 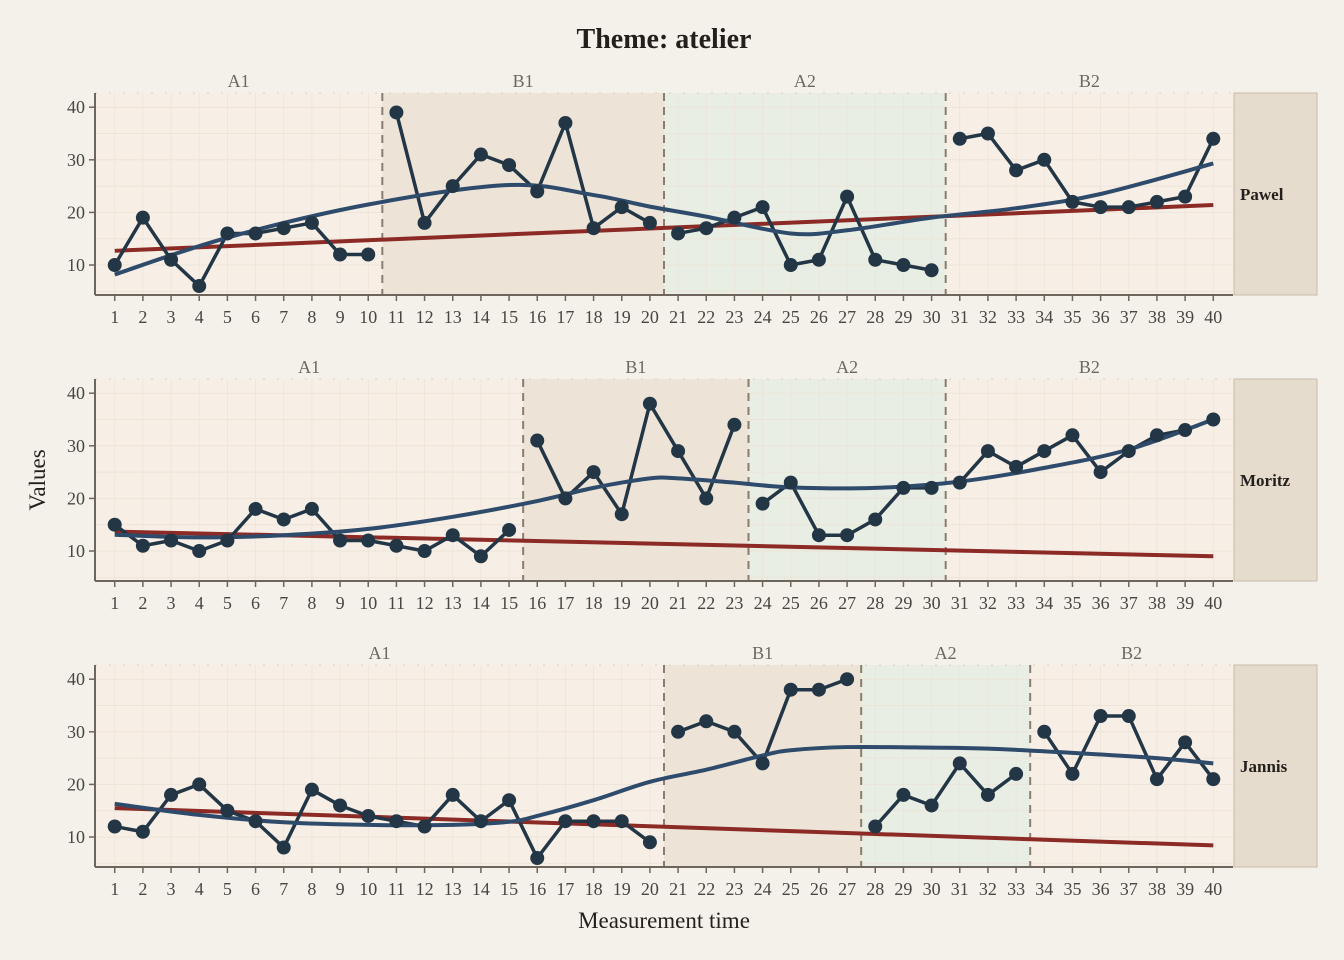 I want to click on facet-strip-label: Pawel, so click(x=1262, y=194).